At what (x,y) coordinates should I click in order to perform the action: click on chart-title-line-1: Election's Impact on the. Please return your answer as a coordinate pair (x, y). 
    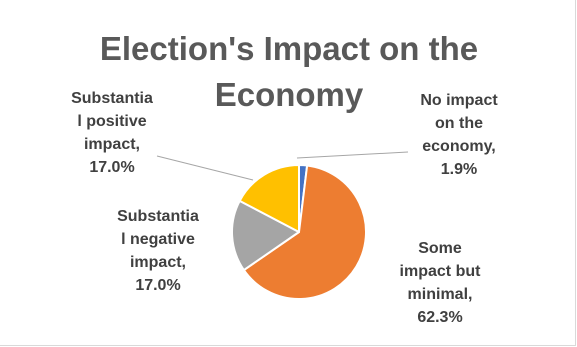
    Looking at the image, I should click on (289, 48).